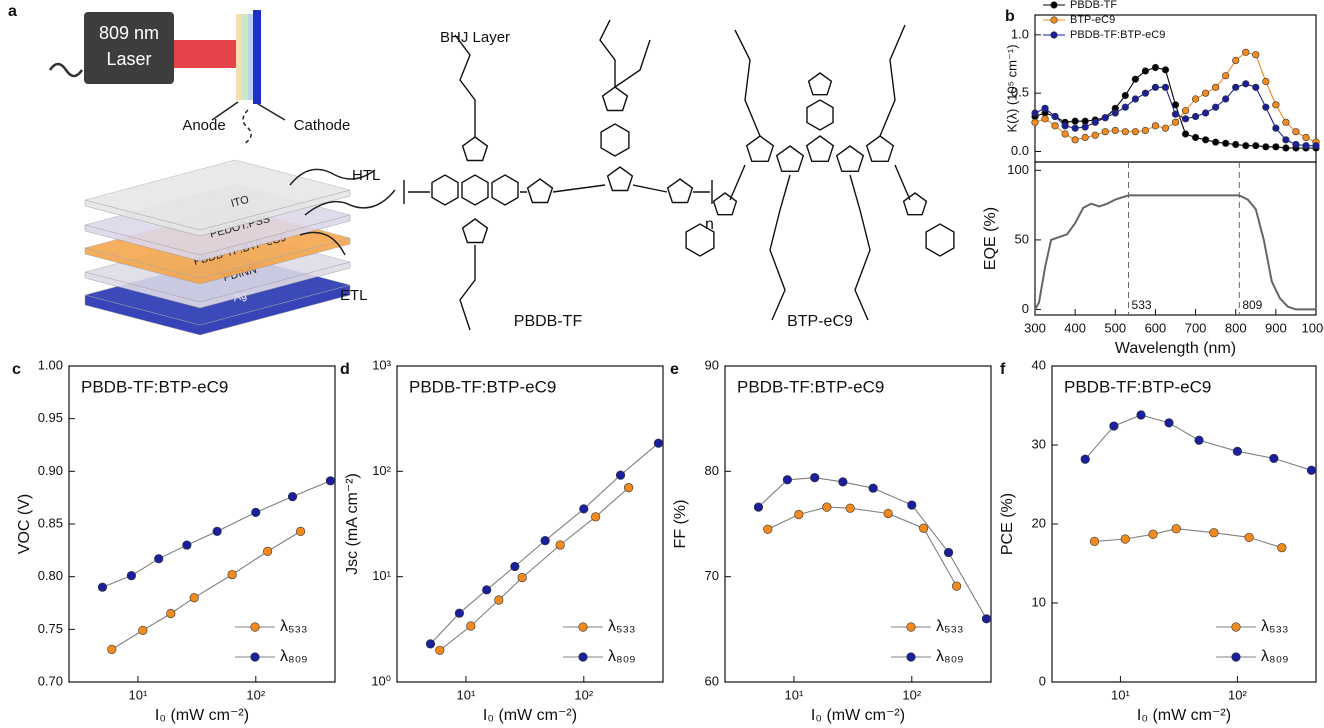 The width and height of the screenshot is (1324, 728). I want to click on layer, so click(217, 195).